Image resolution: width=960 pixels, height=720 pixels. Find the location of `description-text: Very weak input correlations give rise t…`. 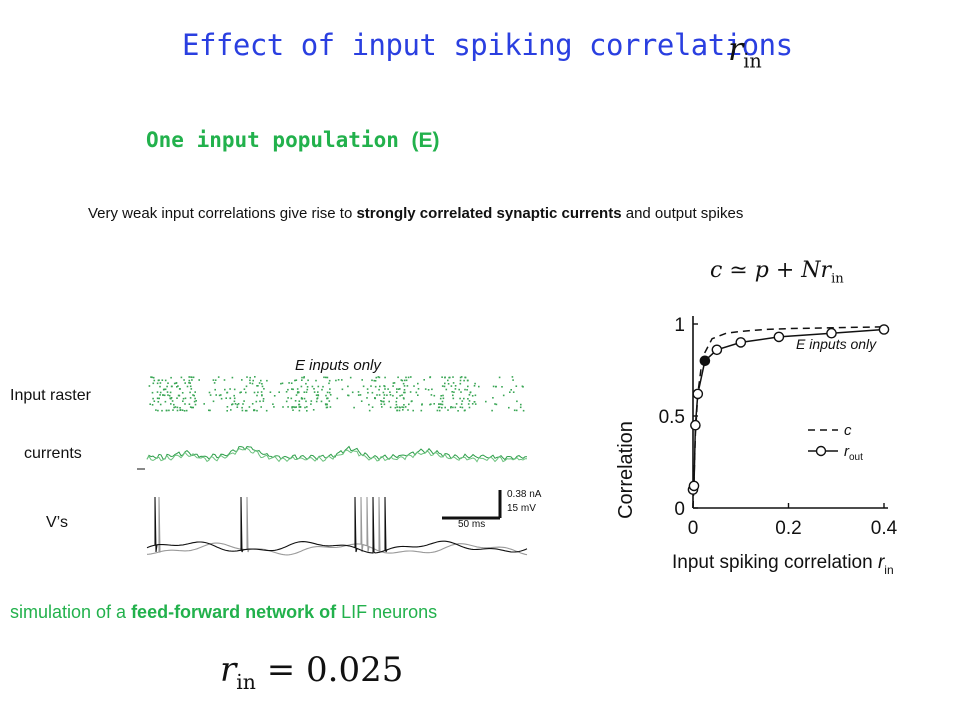

description-text: Very weak input correlations give rise t… is located at coordinates (416, 213).